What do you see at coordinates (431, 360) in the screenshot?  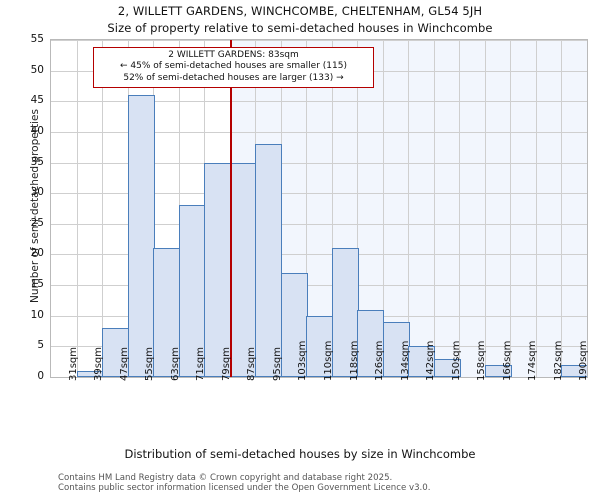 I see `x-axis-tick-label: 142sqm` at bounding box center [431, 360].